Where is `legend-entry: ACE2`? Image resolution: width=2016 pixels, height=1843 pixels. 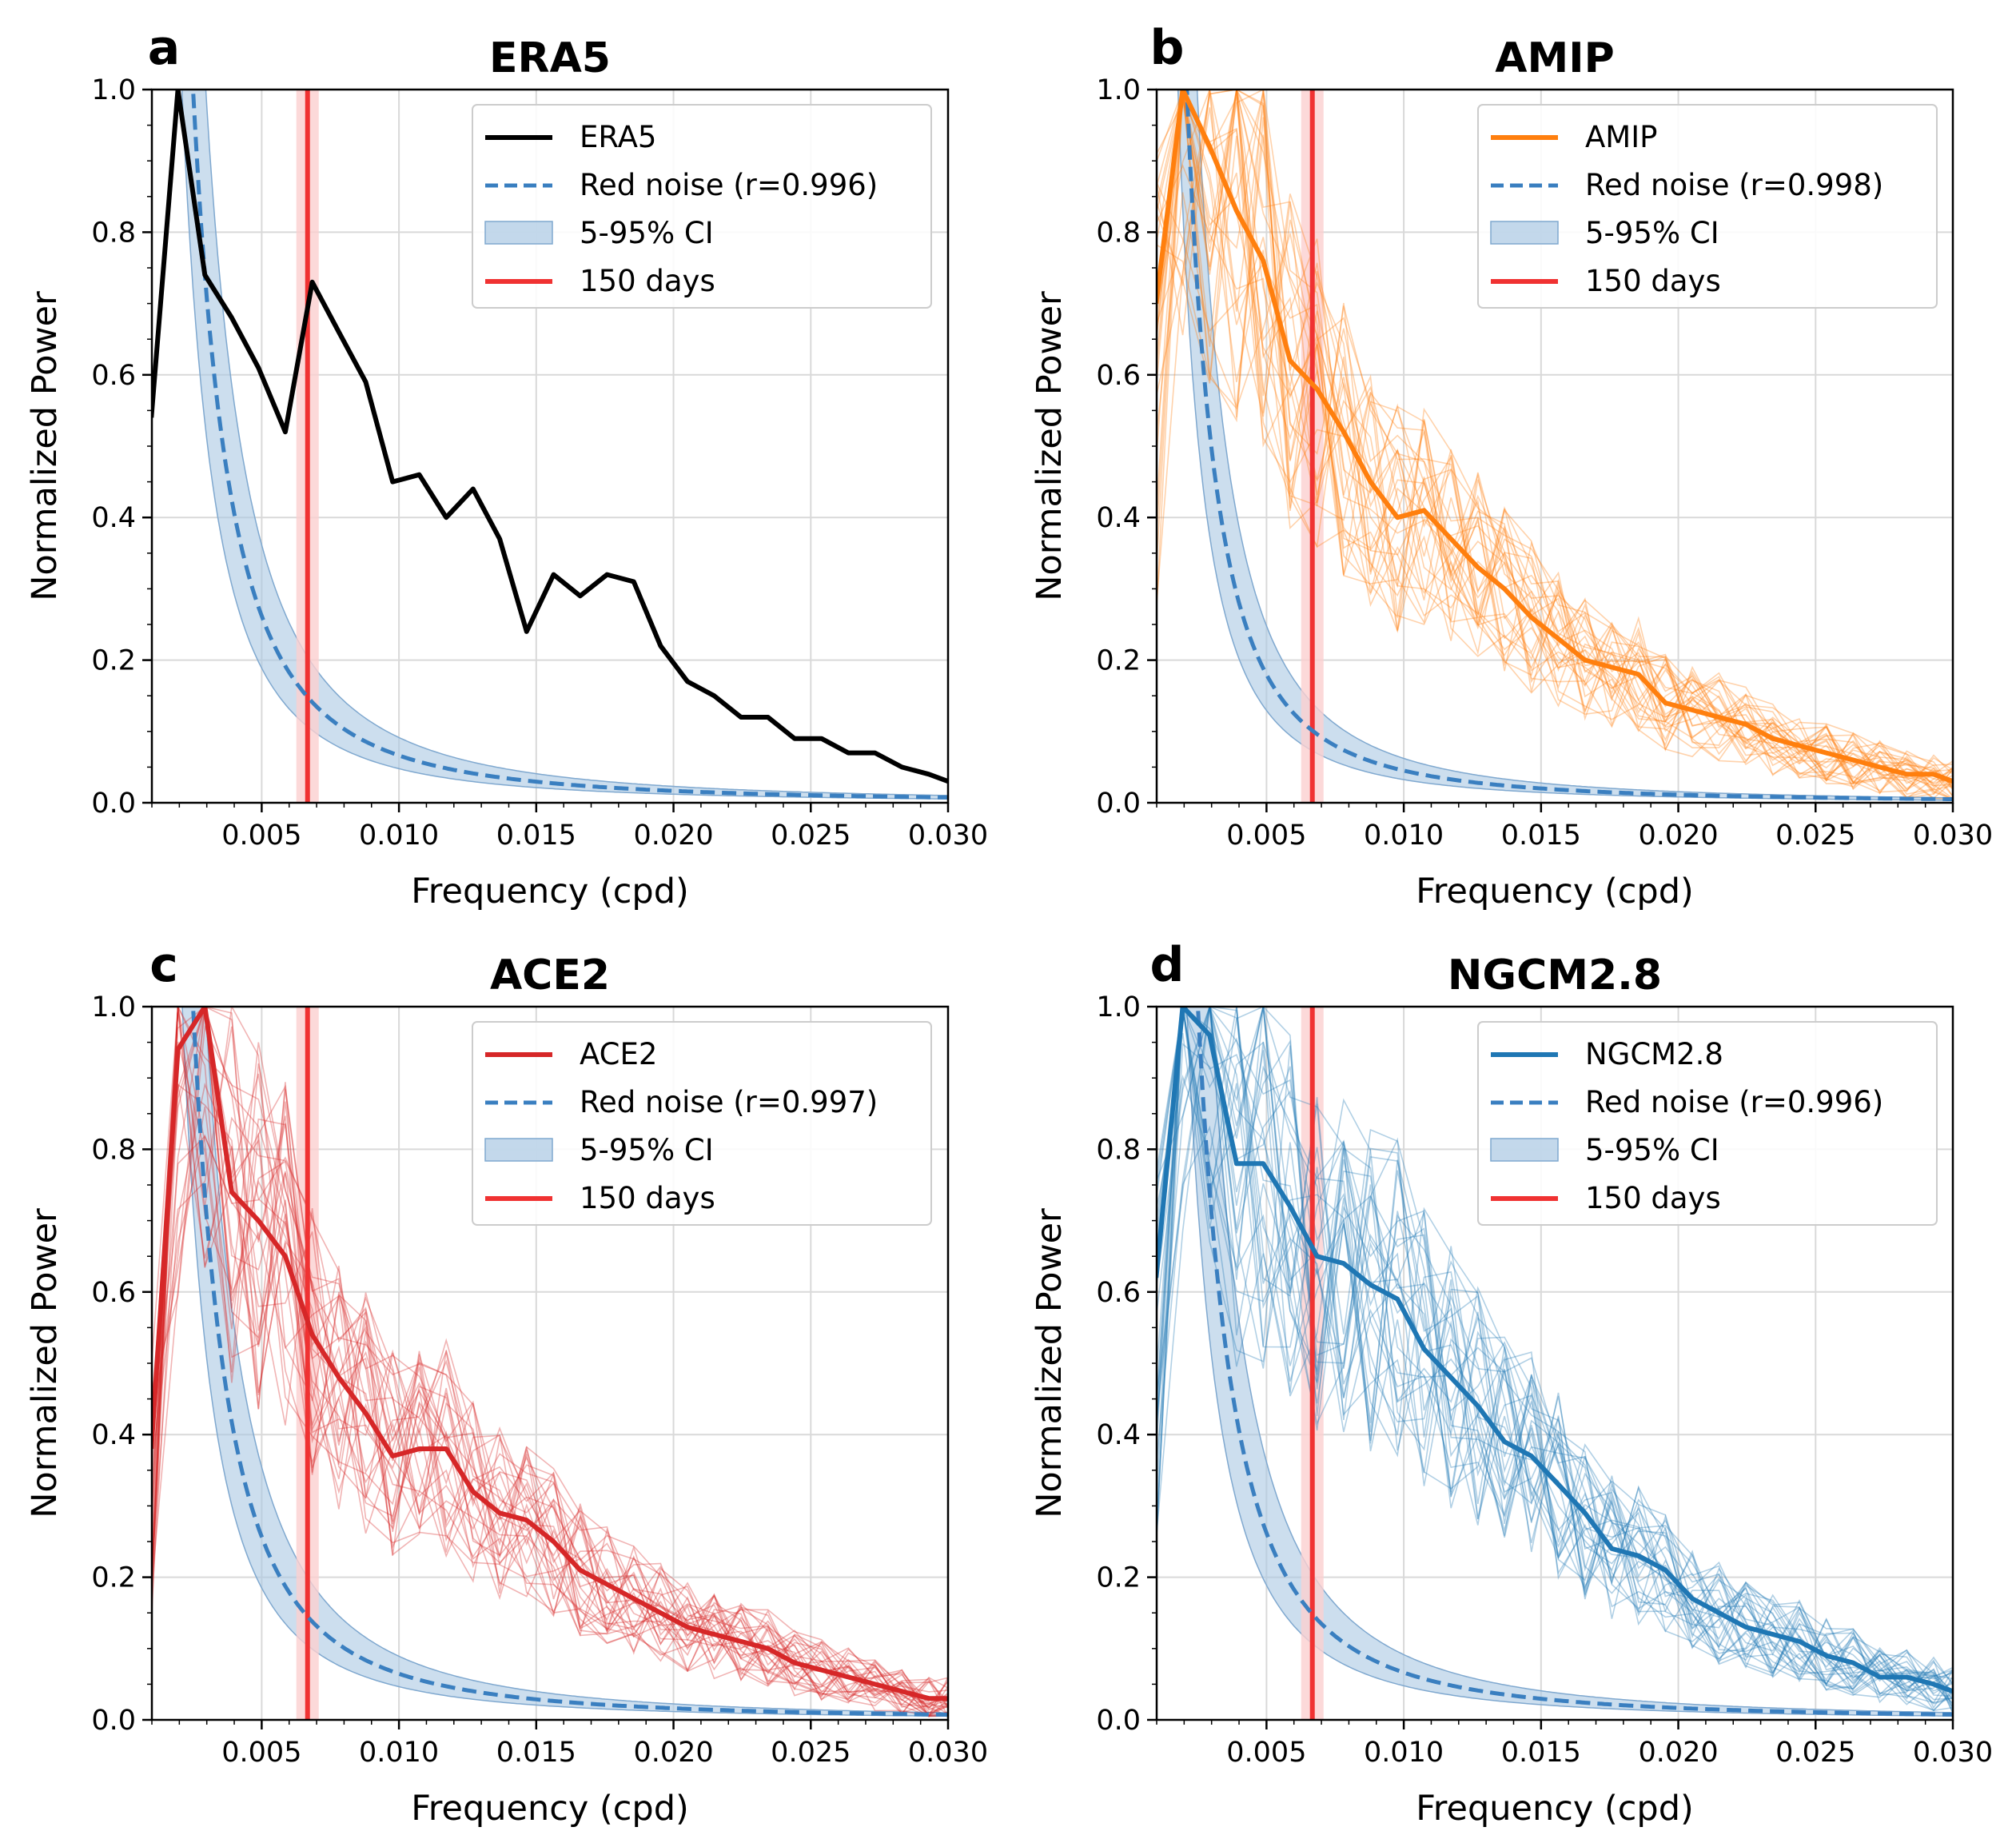 legend-entry: ACE2 is located at coordinates (619, 1054).